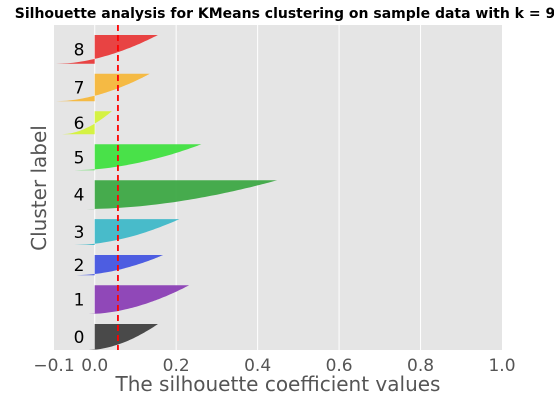  What do you see at coordinates (501, 366) in the screenshot?
I see `x-tick-label: 1.0` at bounding box center [501, 366].